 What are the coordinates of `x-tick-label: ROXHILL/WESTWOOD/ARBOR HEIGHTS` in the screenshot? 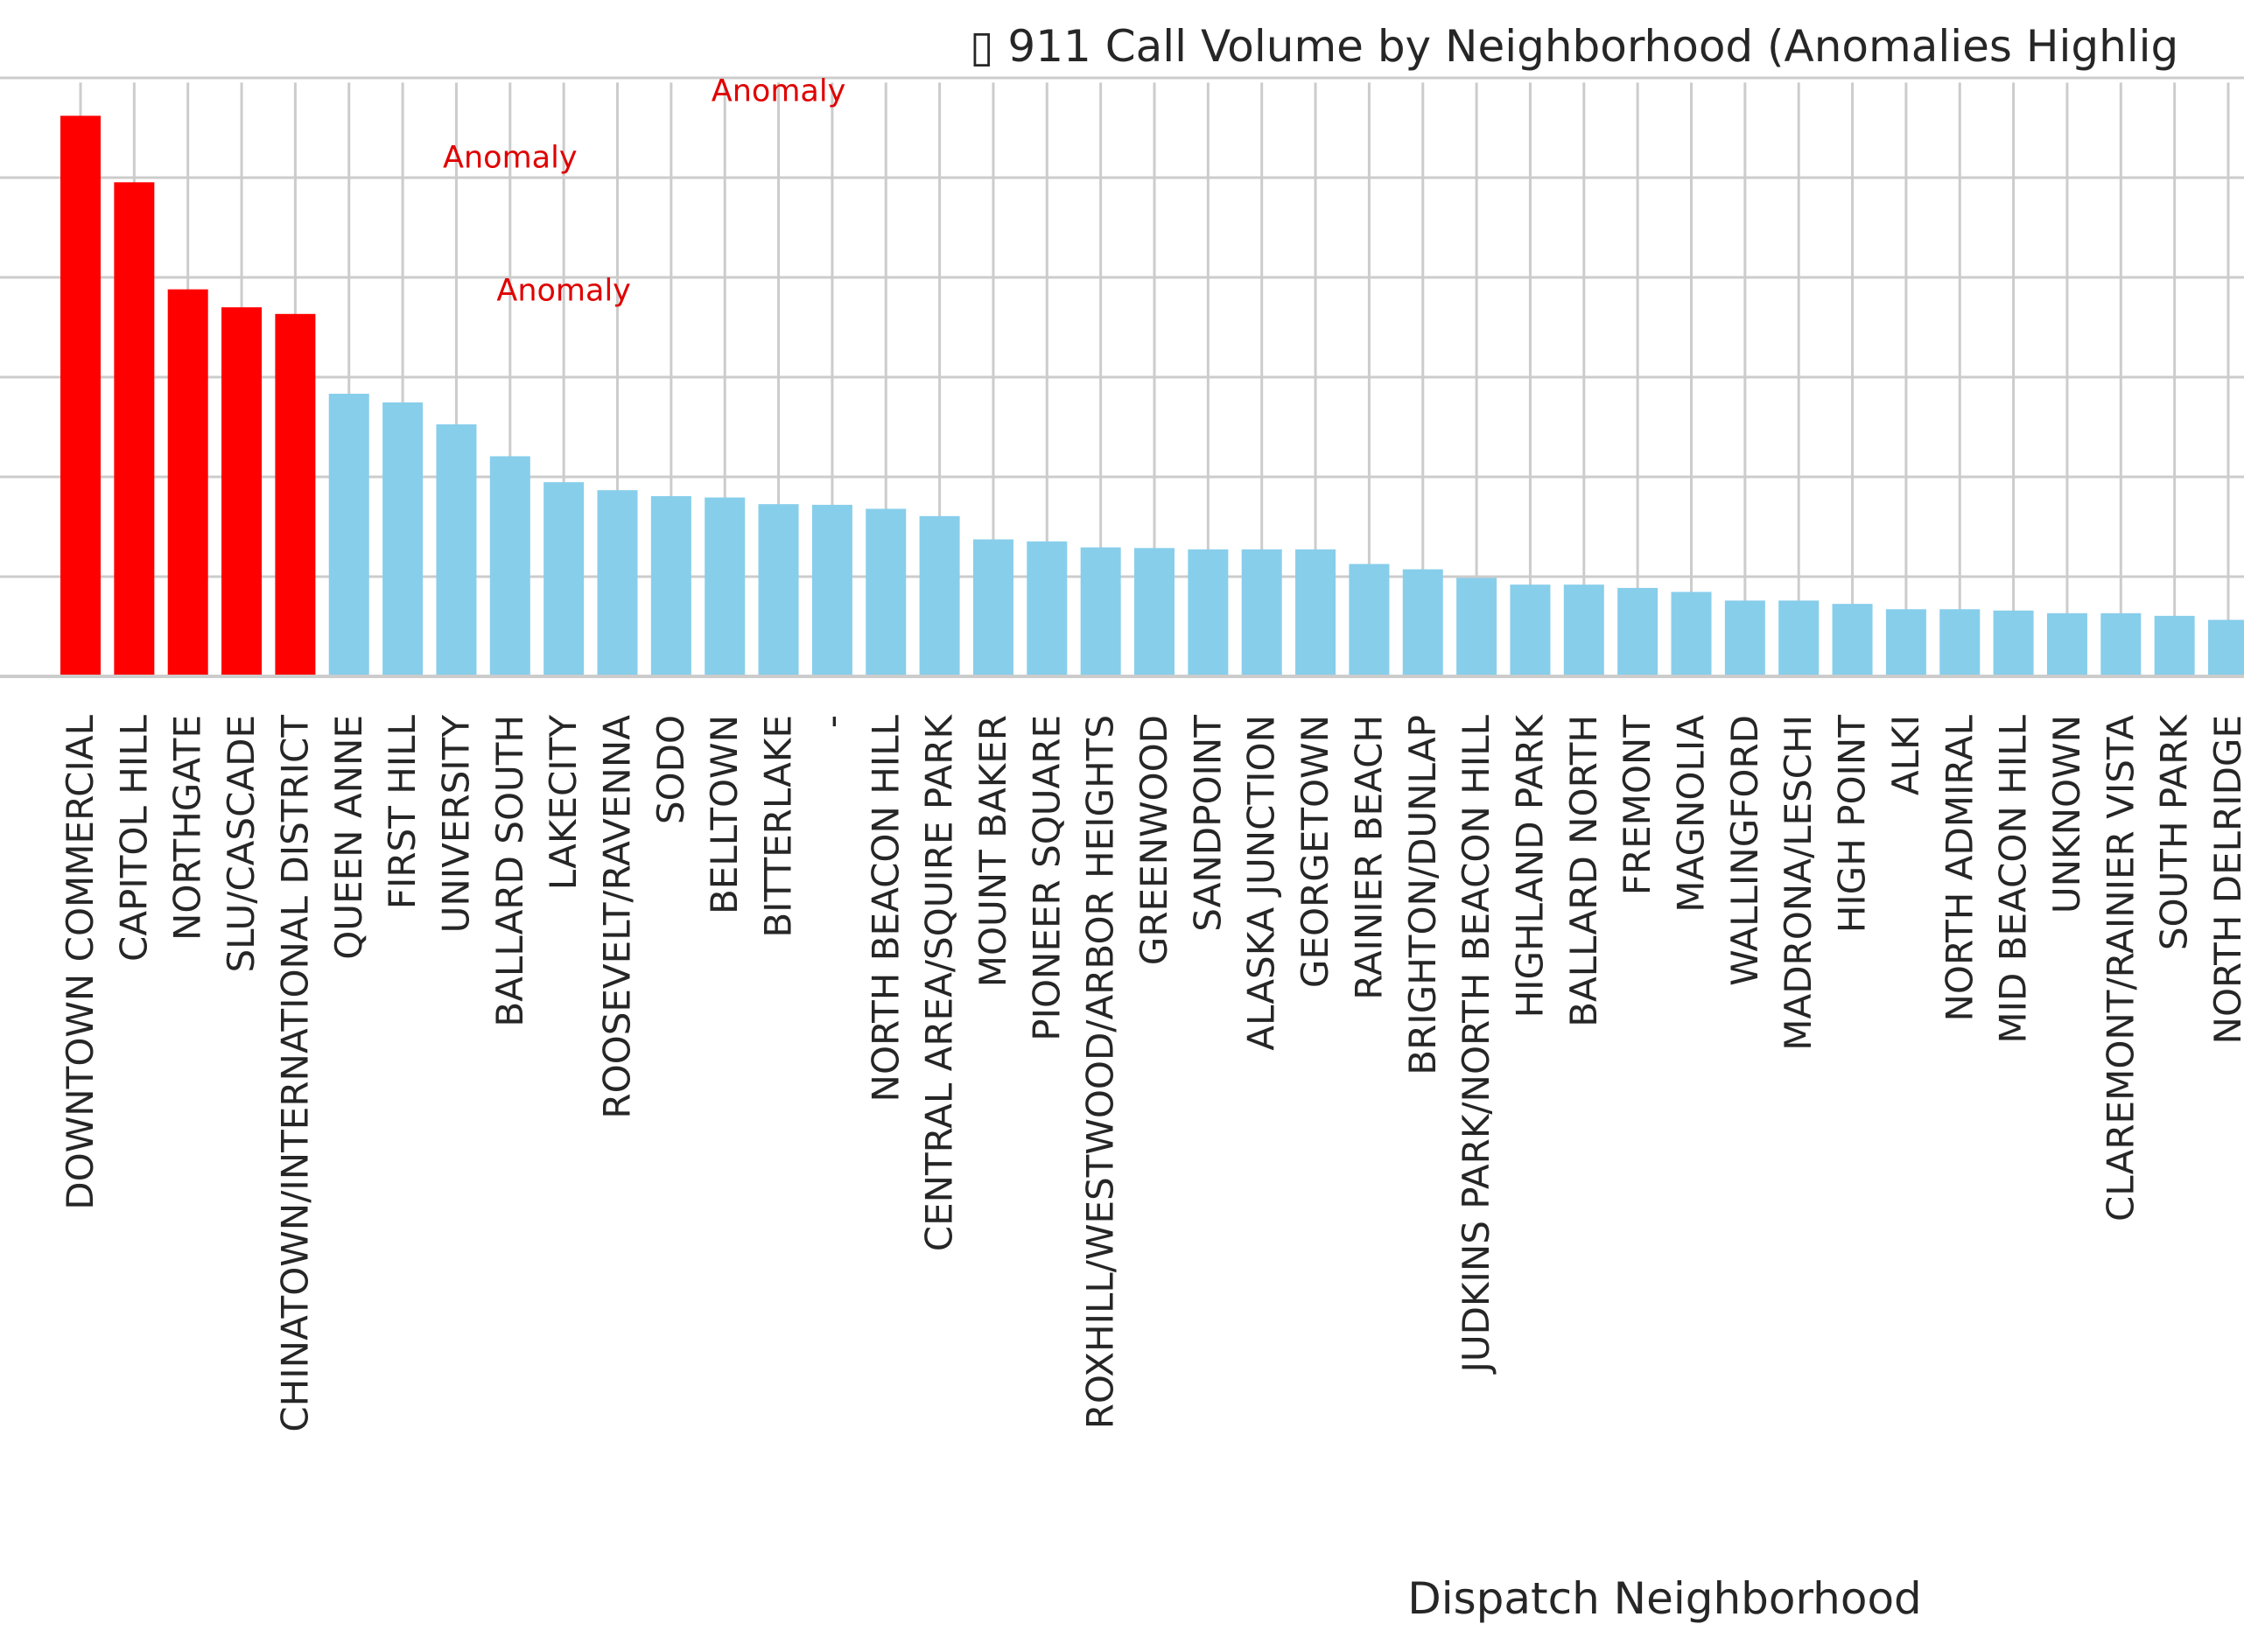 It's located at (1100, 1072).